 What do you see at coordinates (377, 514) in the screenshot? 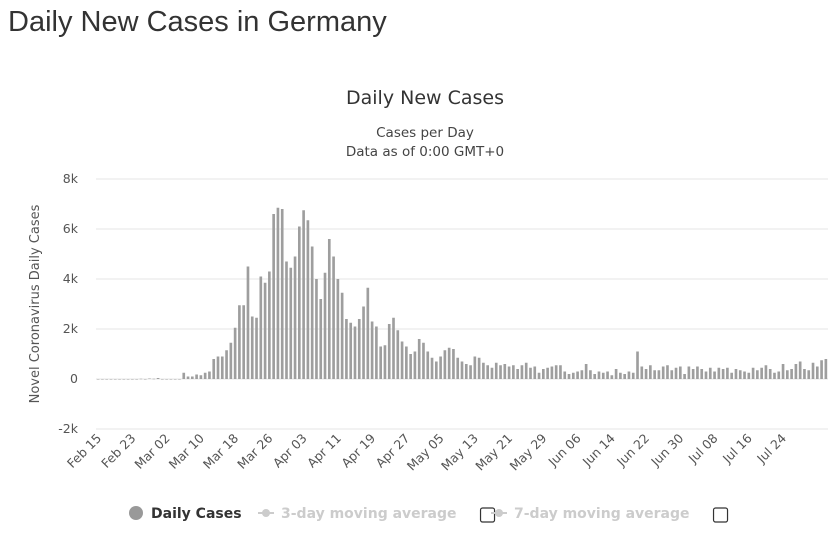
I see `legend-item-3-day-moving-average: 3-day moving average` at bounding box center [377, 514].